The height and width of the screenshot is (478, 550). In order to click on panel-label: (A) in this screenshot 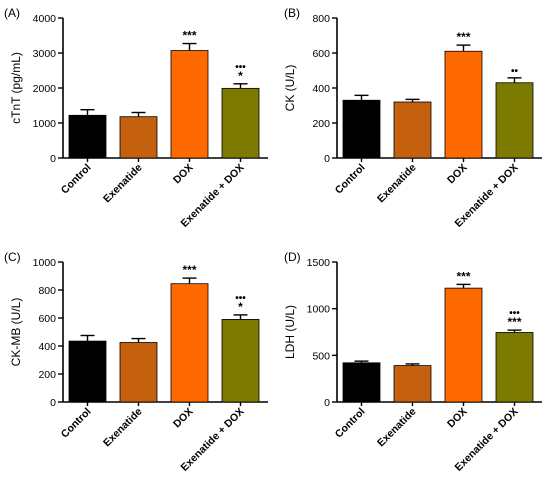, I will do `click(12, 13)`.